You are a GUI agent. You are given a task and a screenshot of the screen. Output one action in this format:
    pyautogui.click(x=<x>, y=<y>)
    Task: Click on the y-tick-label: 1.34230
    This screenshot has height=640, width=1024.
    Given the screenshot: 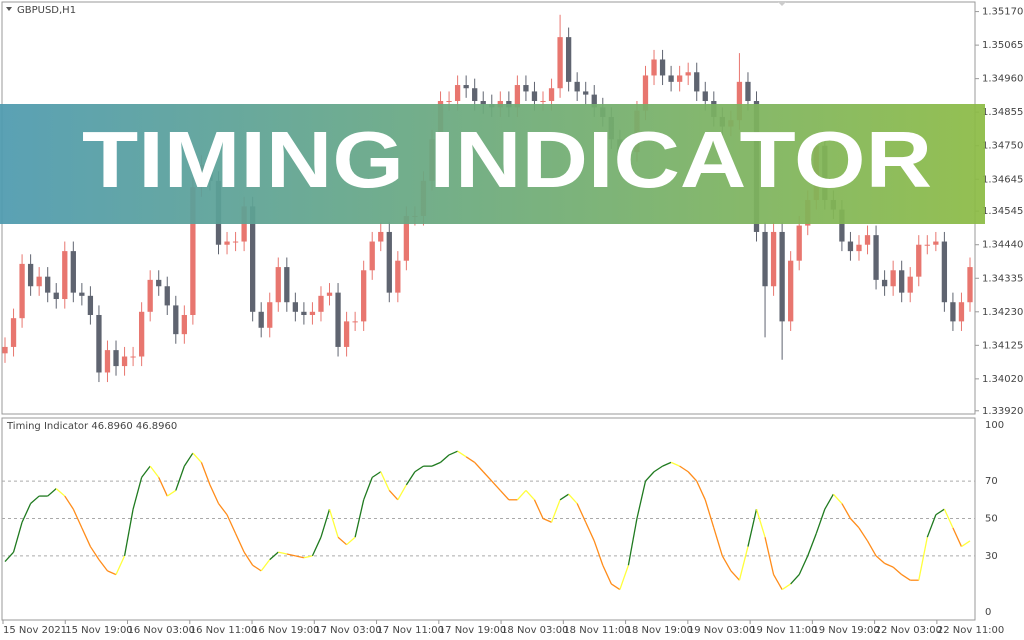 What is the action you would take?
    pyautogui.click(x=1002, y=312)
    